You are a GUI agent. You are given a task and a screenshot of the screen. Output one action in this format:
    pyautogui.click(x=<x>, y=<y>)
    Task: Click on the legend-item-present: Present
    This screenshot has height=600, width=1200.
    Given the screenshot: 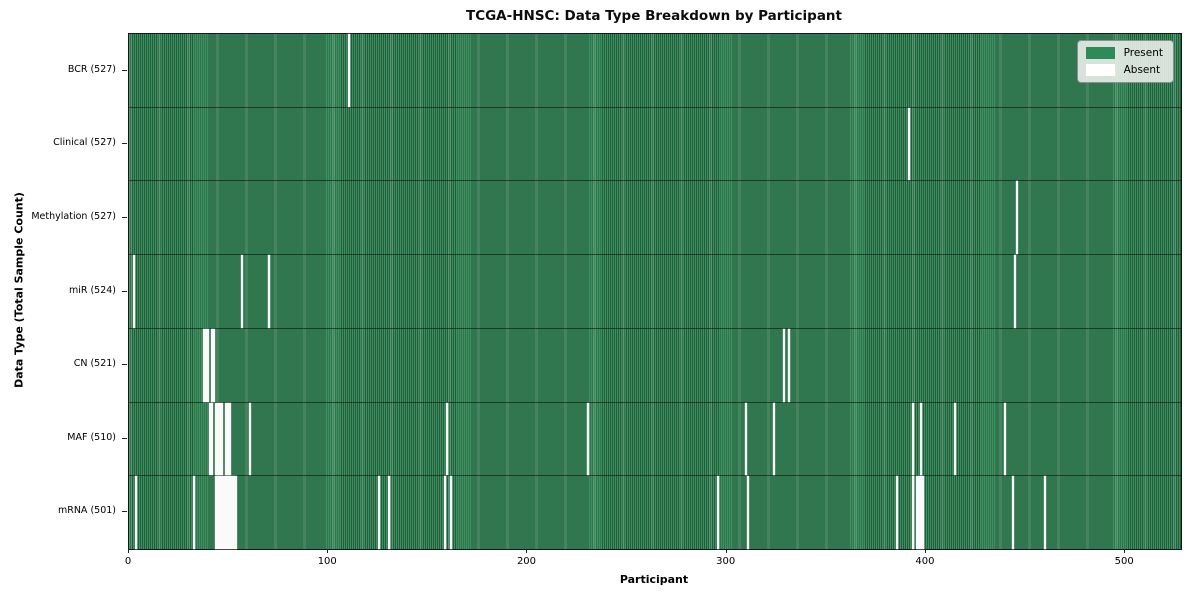 What is the action you would take?
    pyautogui.click(x=1124, y=53)
    